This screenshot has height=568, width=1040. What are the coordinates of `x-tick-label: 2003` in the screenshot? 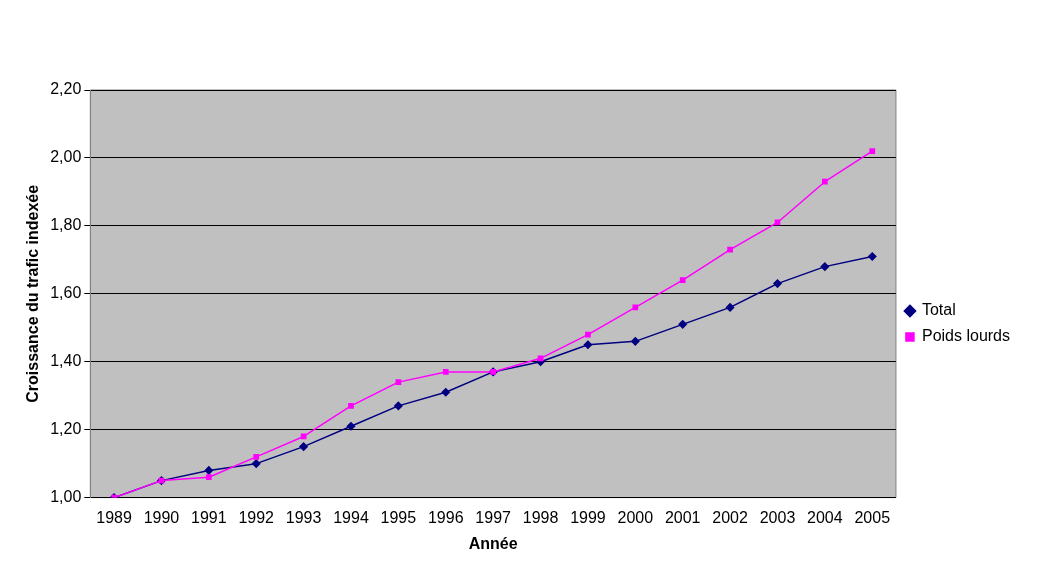 It's located at (777, 517).